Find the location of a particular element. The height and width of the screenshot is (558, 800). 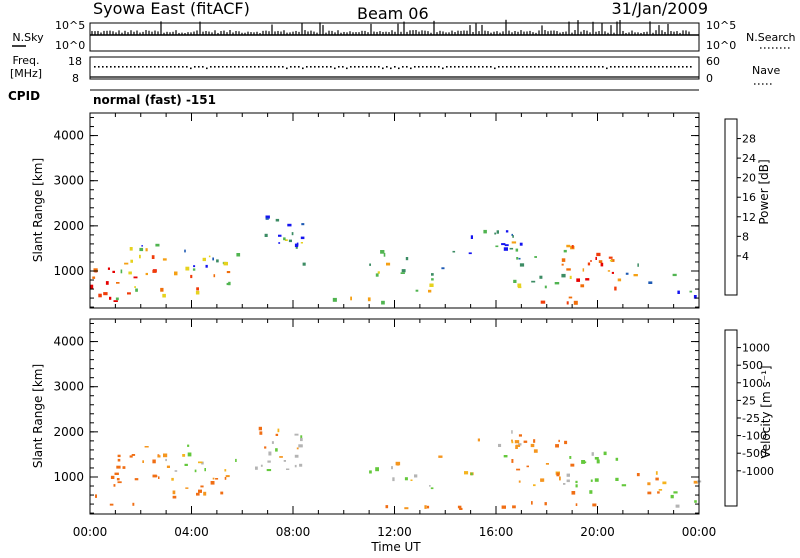

nsky-tick-bottom-left: 10^0 is located at coordinates (70, 45).